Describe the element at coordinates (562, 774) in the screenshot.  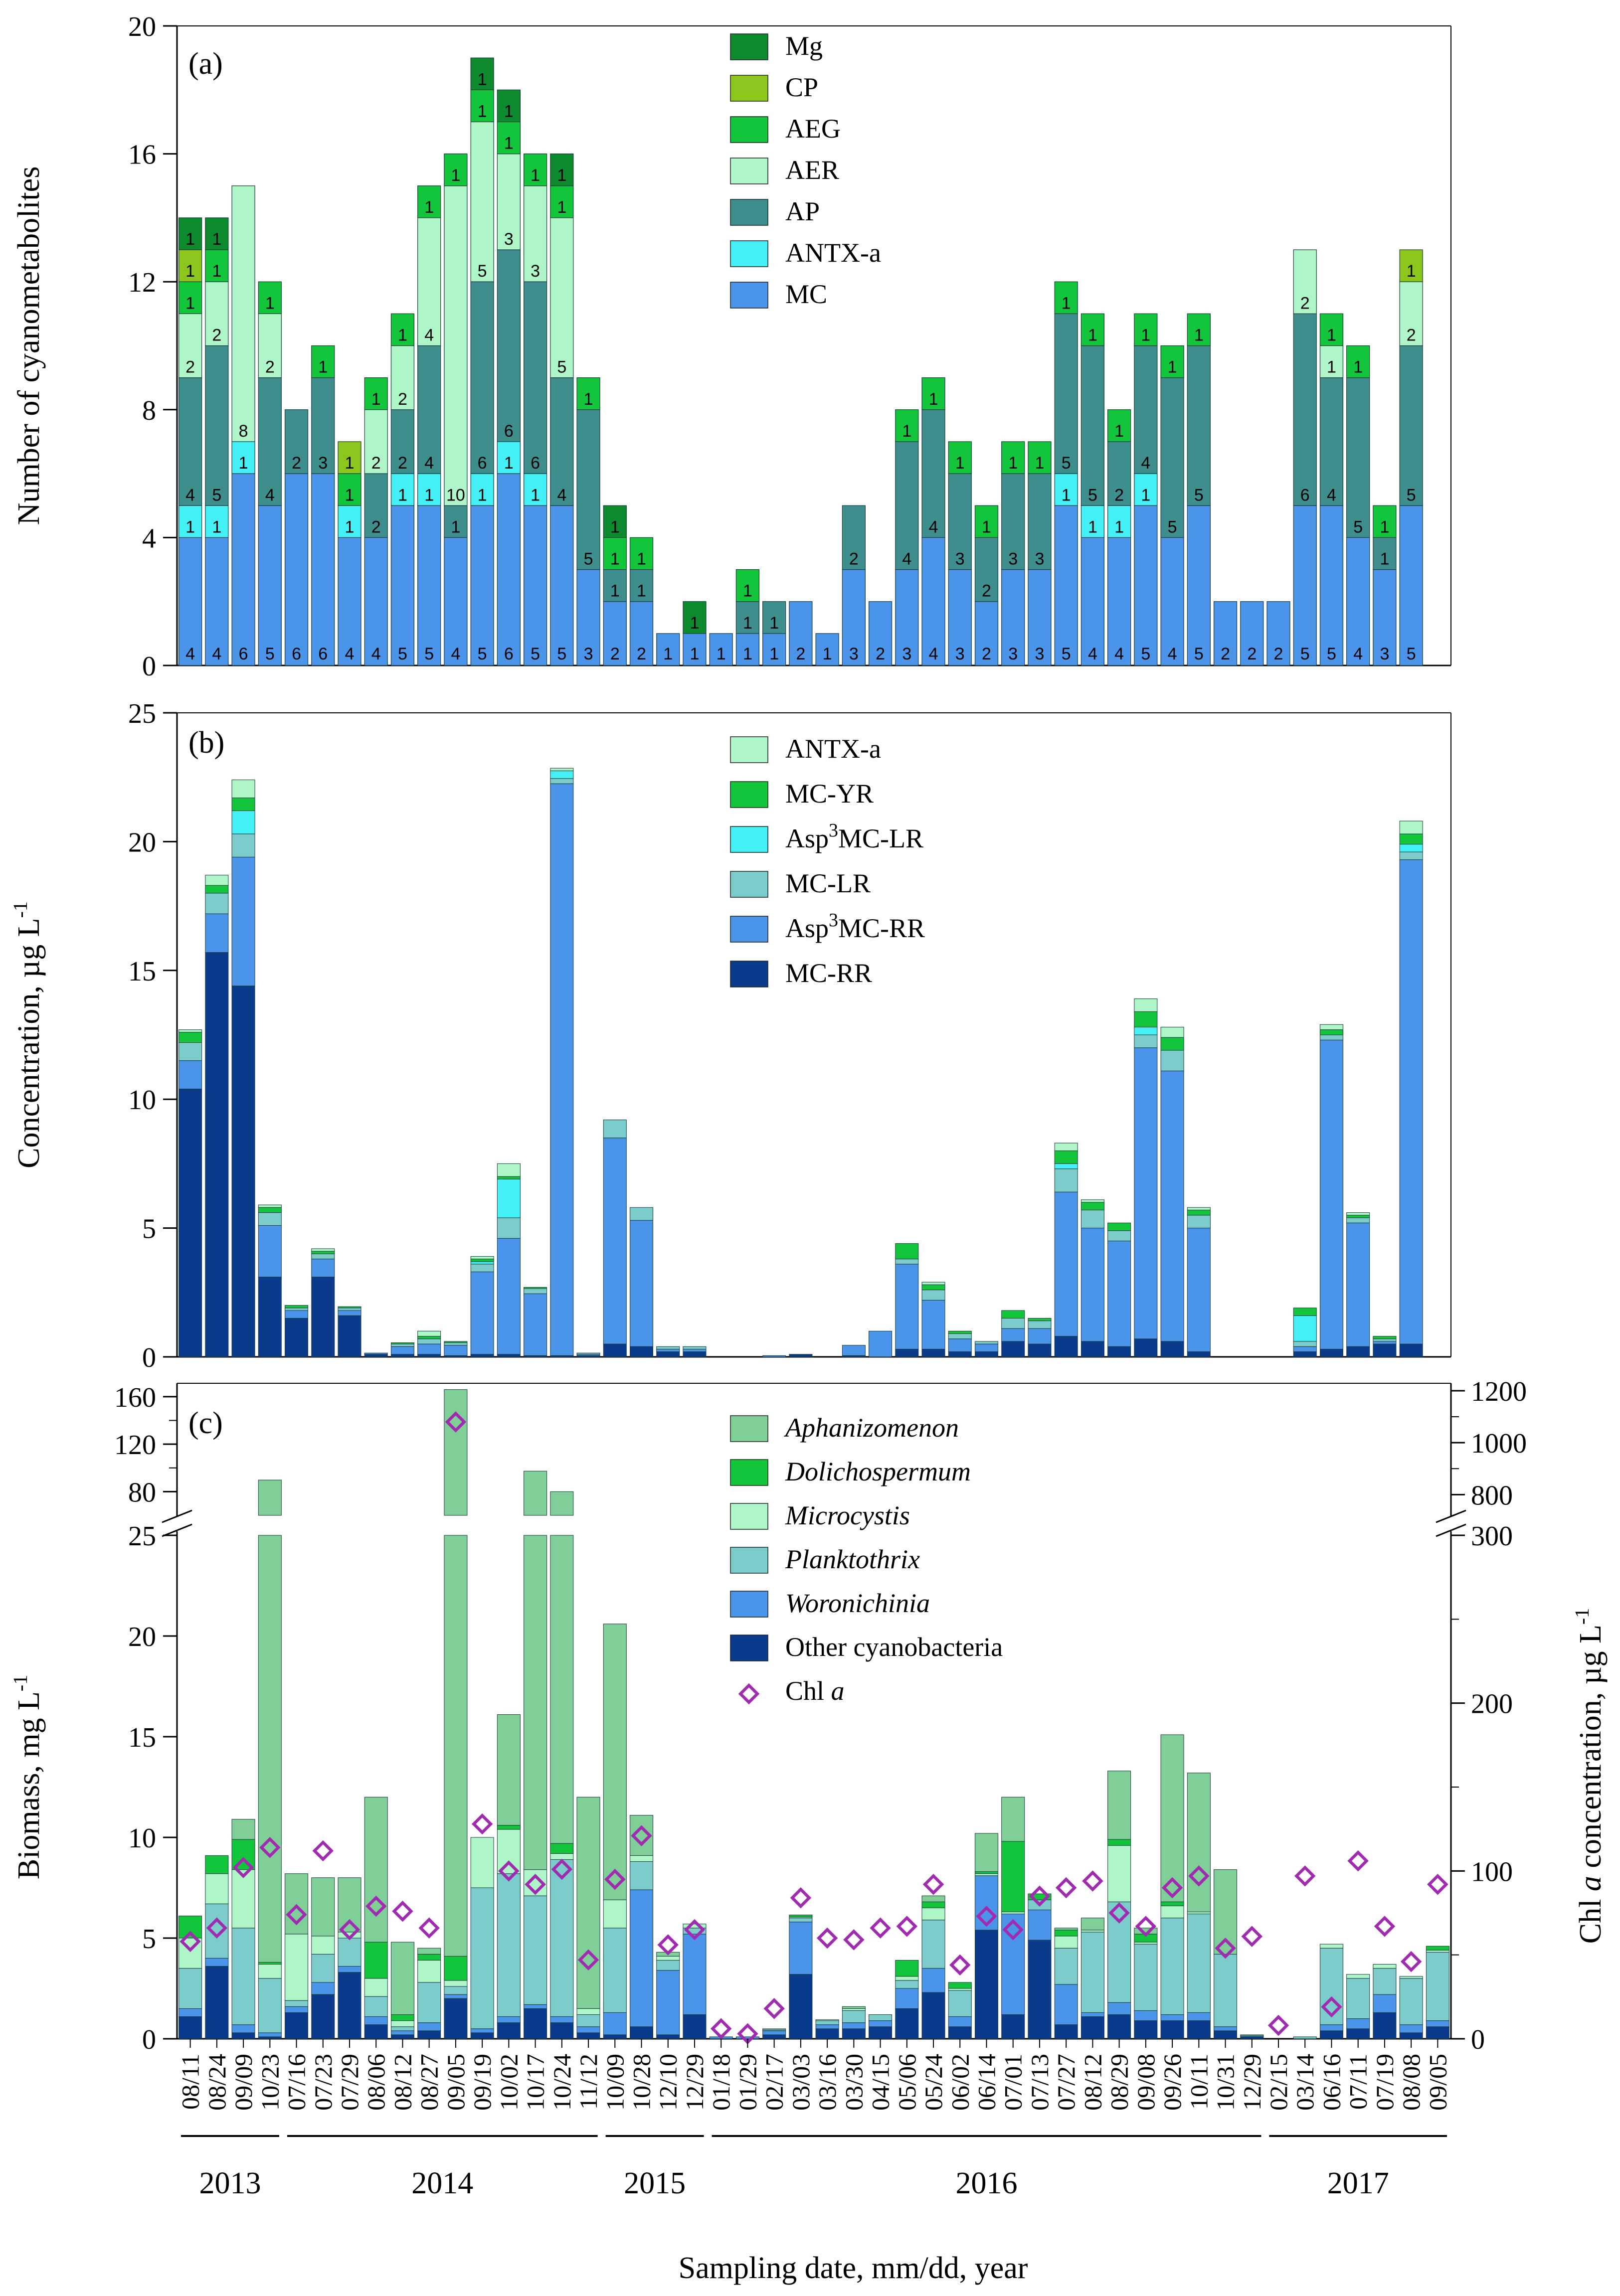
I see `bar-segment-asp3mc-lr` at that location.